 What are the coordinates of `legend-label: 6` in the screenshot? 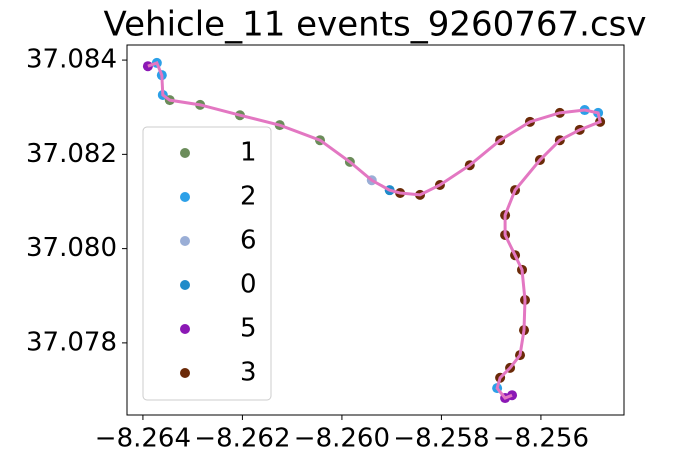 It's located at (248, 241).